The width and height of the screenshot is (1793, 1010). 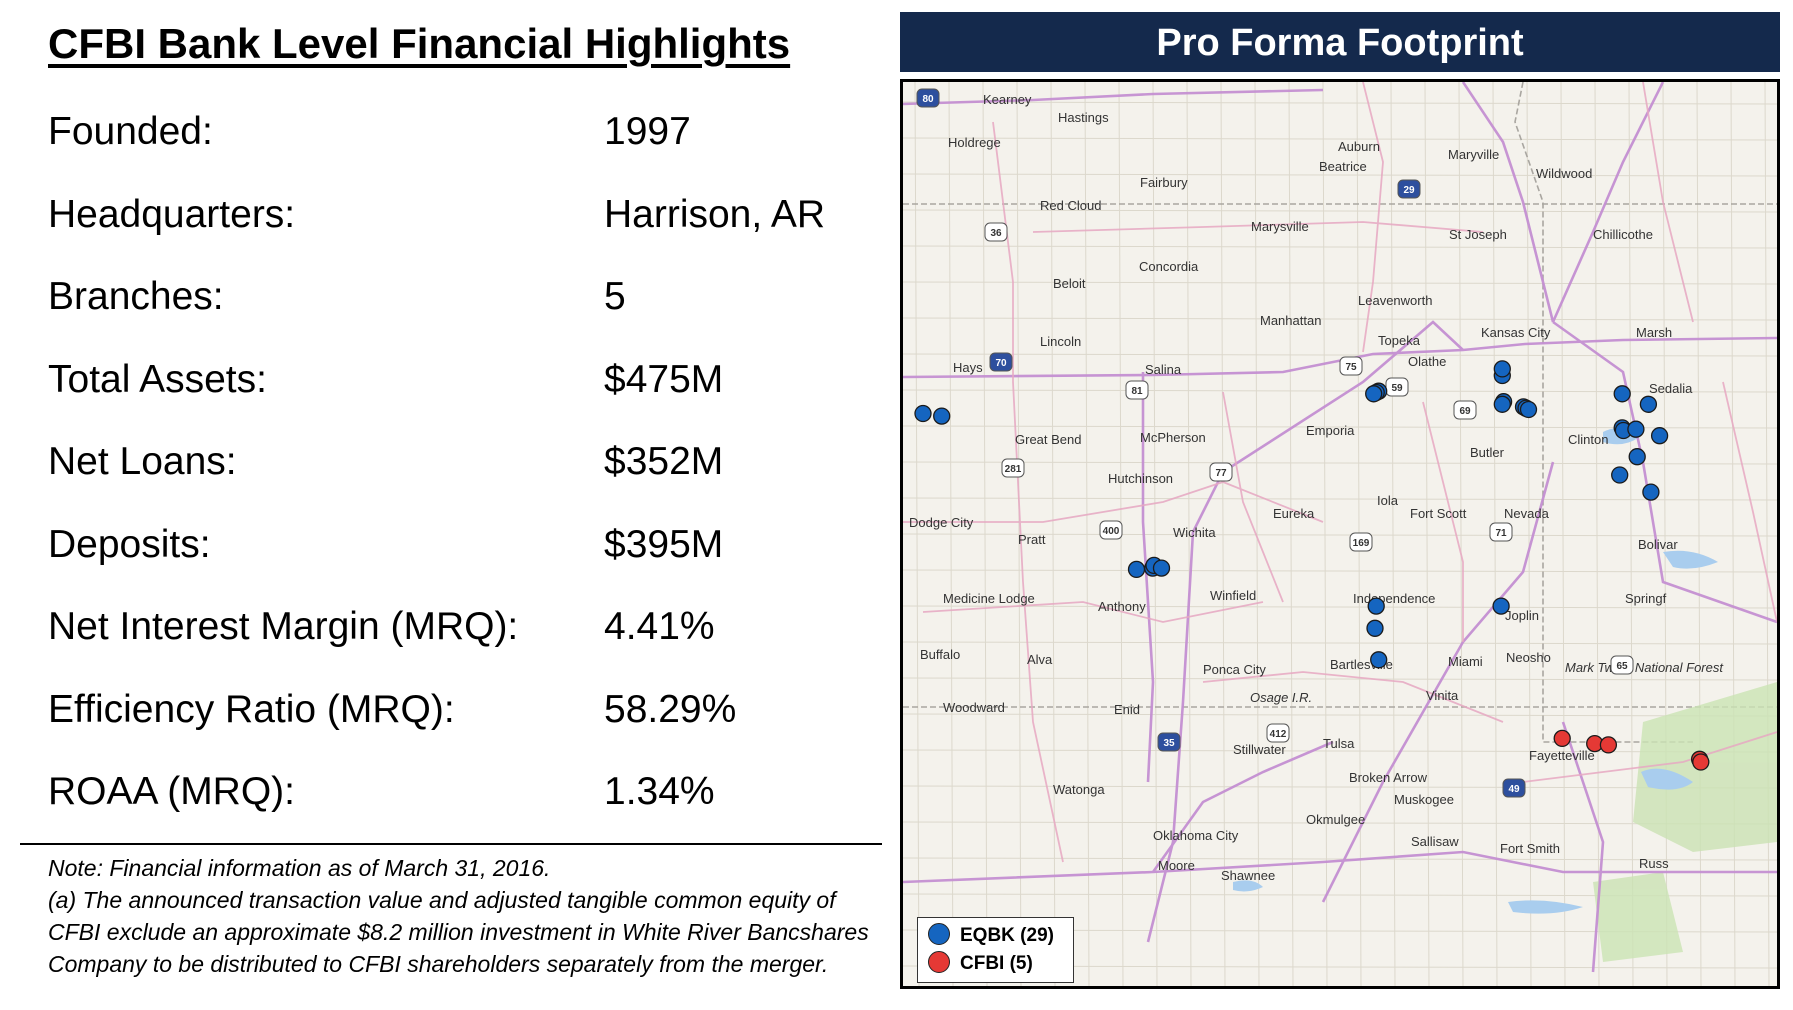 I want to click on city-label: Fort Scott, so click(x=1438, y=513).